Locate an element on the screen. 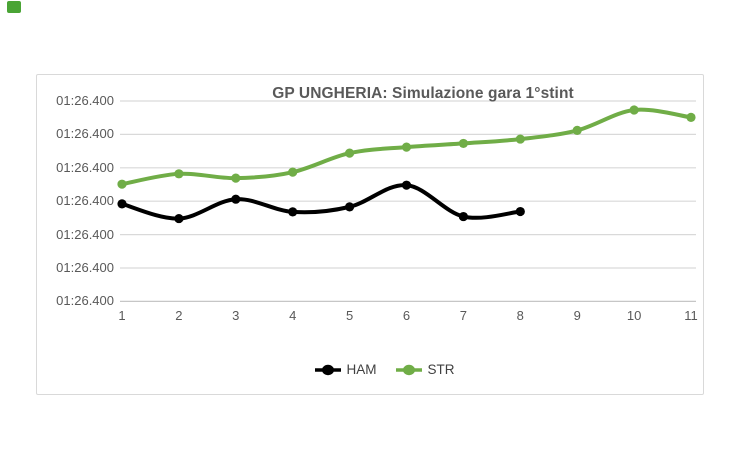 Image resolution: width=738 pixels, height=462 pixels. green-square-icon is located at coordinates (14, 7).